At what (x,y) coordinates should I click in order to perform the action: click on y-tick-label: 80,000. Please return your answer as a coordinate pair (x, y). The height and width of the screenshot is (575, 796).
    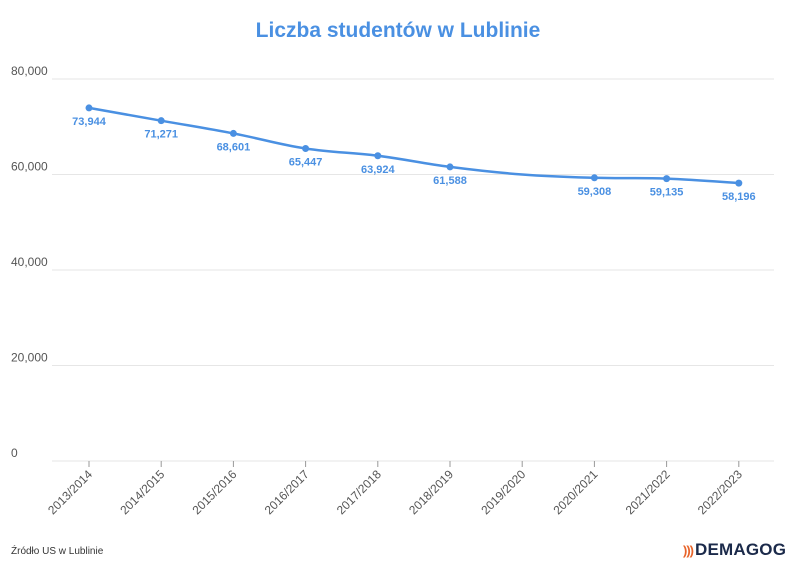
    Looking at the image, I should click on (29, 71).